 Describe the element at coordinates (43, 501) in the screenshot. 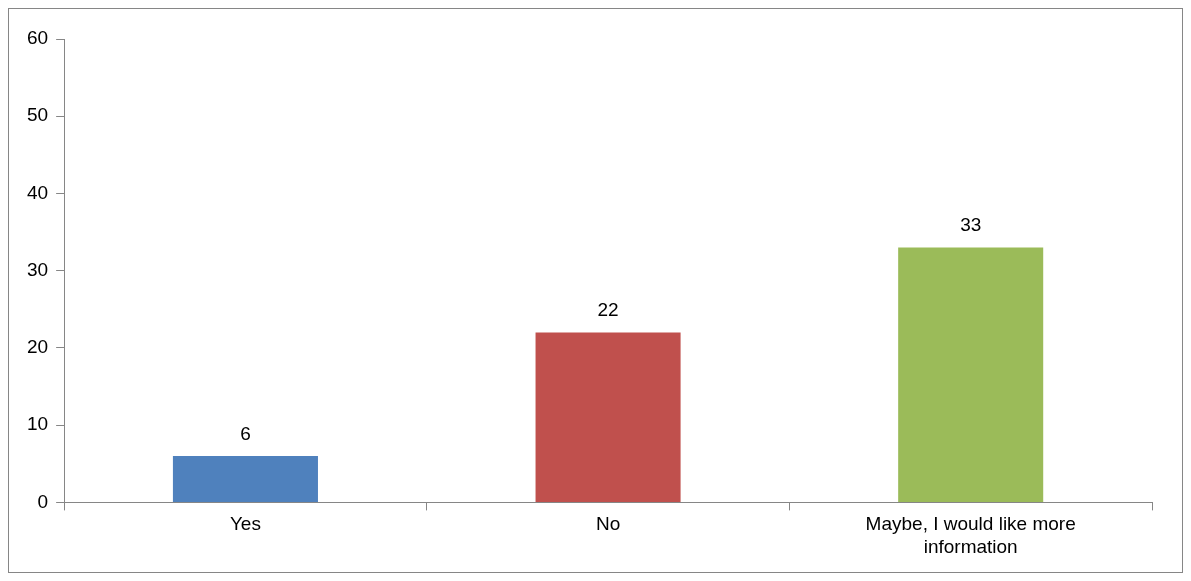

I see `y-tick-label: 0` at that location.